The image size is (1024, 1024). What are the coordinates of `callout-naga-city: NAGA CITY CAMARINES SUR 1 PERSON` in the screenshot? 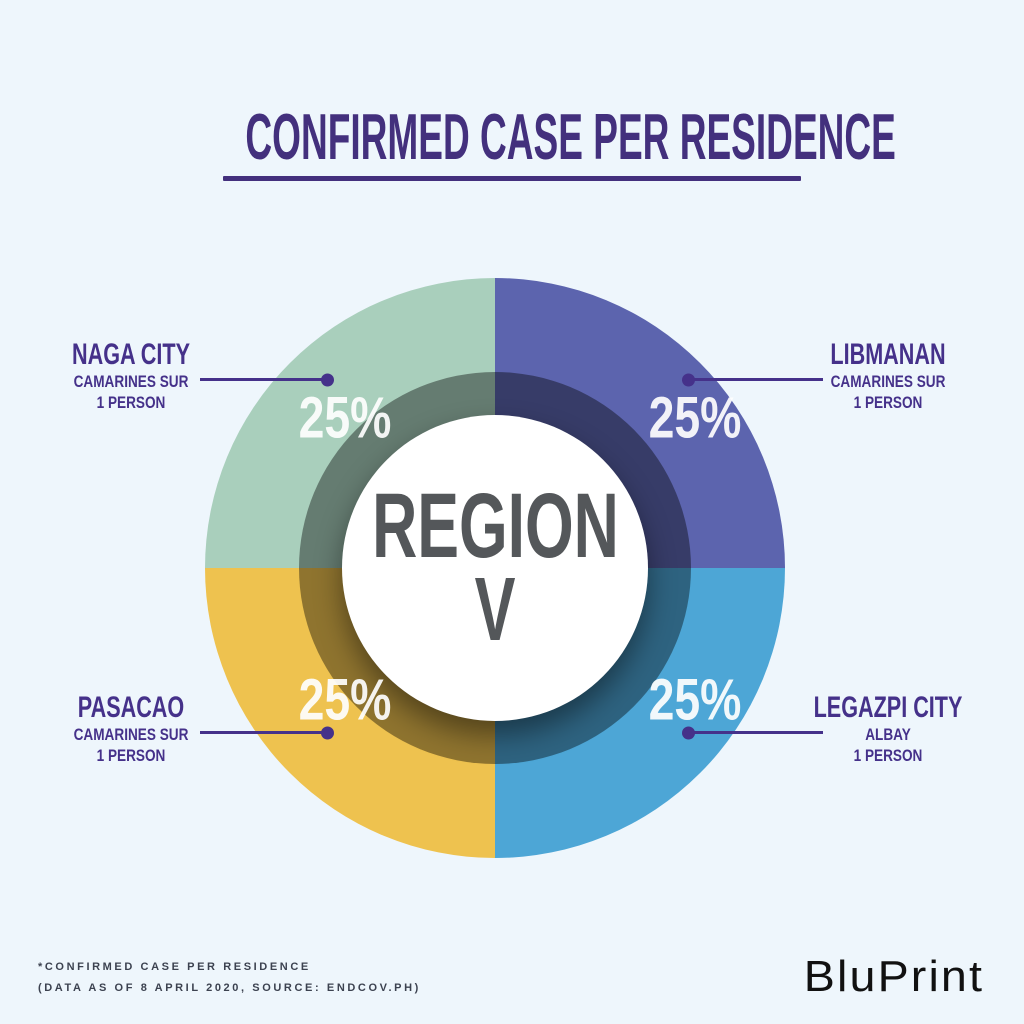 It's located at (131, 376).